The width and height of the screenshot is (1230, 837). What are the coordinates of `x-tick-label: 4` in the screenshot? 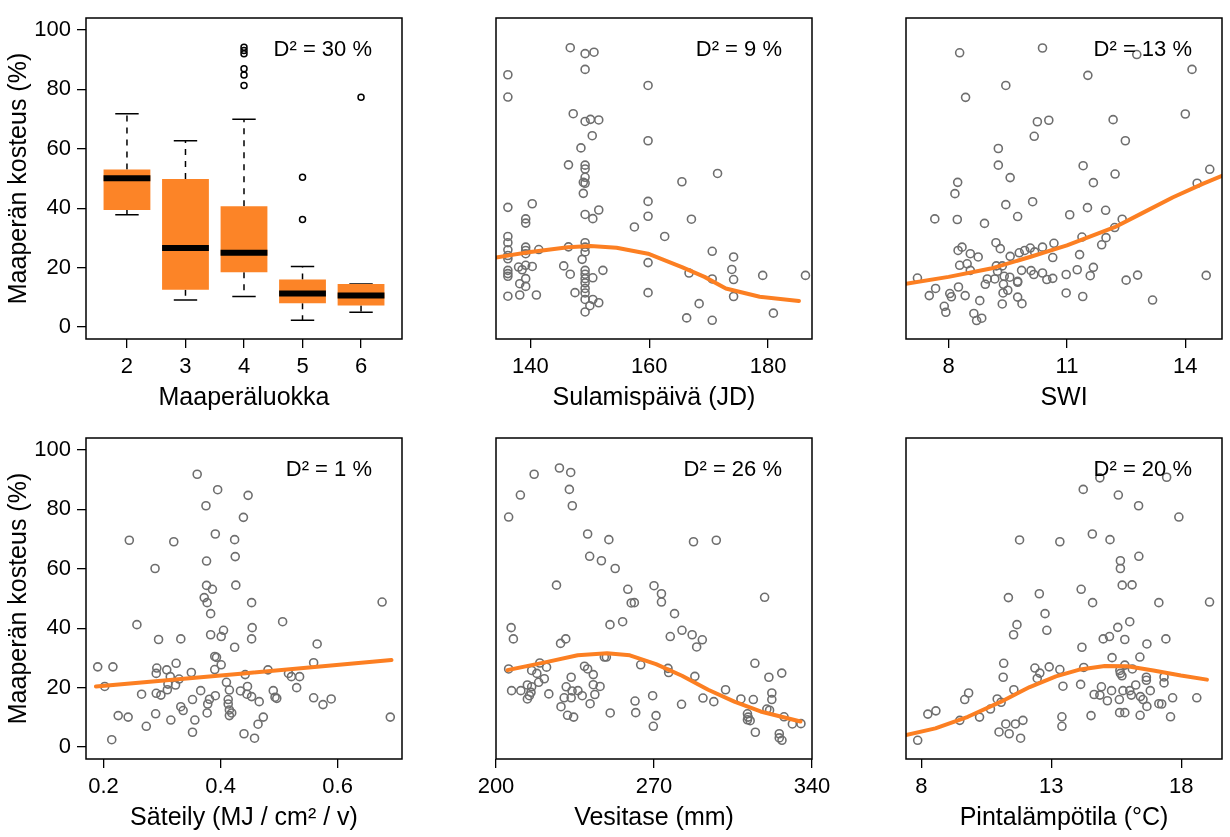 It's located at (244, 366).